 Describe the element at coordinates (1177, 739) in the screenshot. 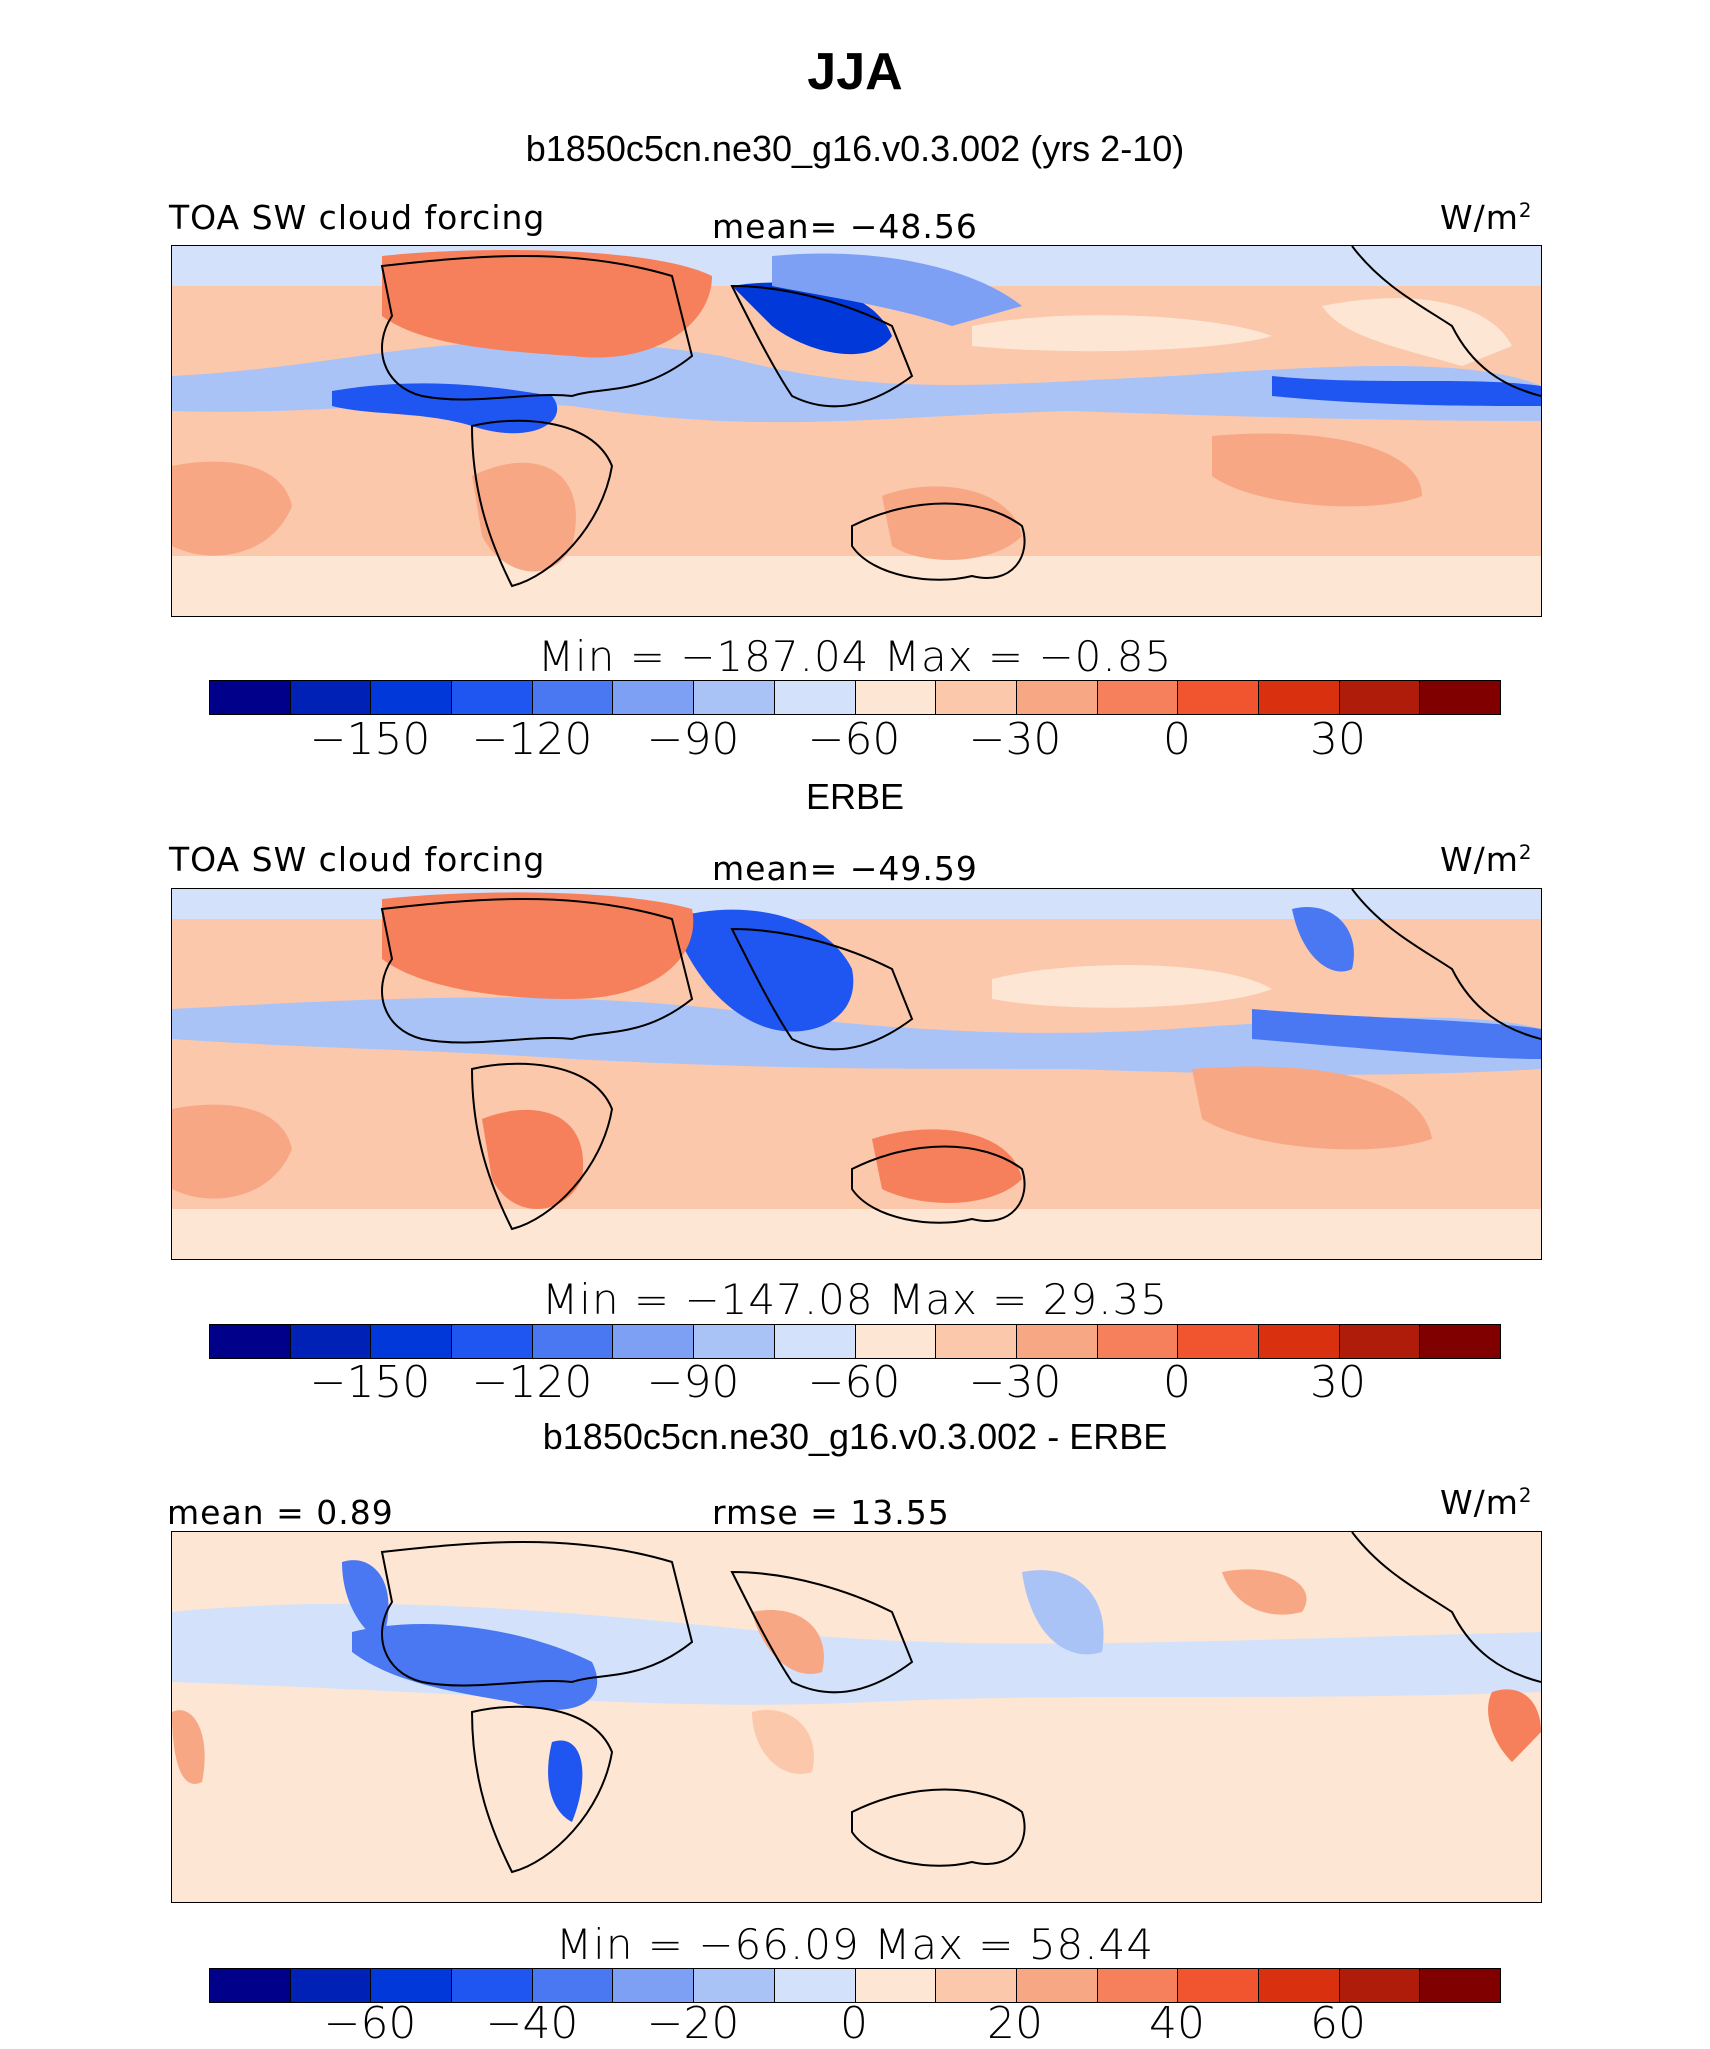

I see `panel-1-tick: 0` at that location.